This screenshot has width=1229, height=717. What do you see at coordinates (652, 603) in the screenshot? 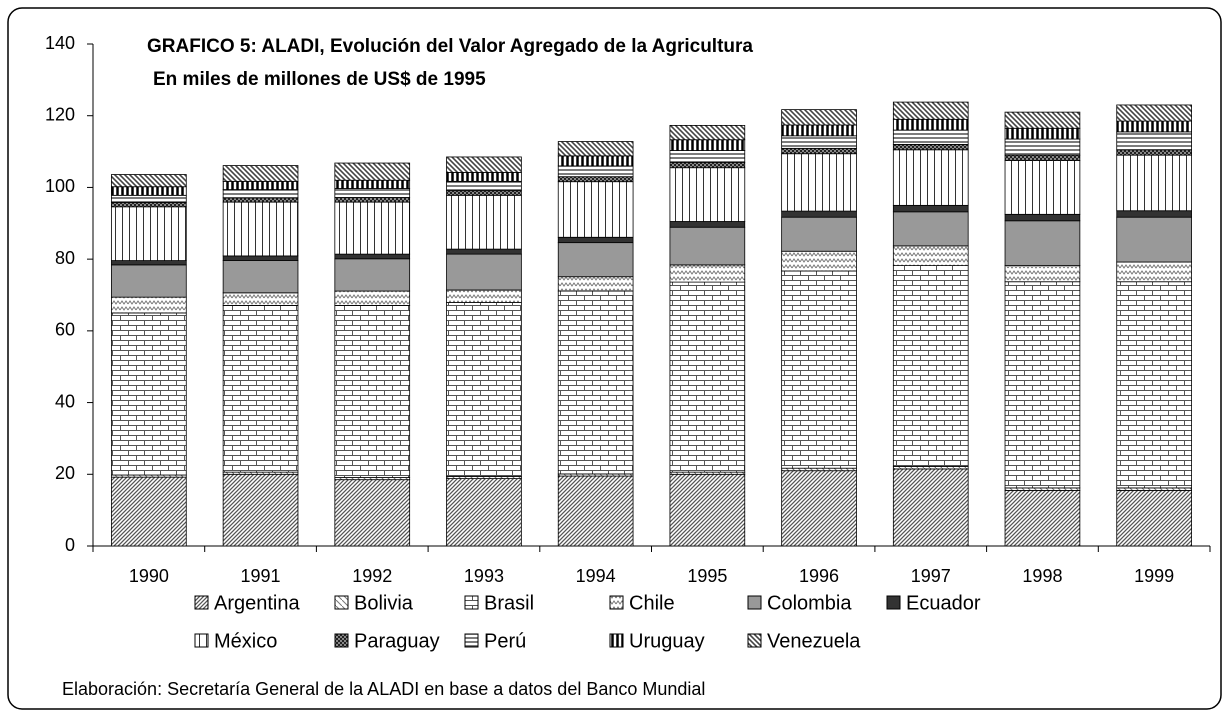
I see `legend-label: Chile` at bounding box center [652, 603].